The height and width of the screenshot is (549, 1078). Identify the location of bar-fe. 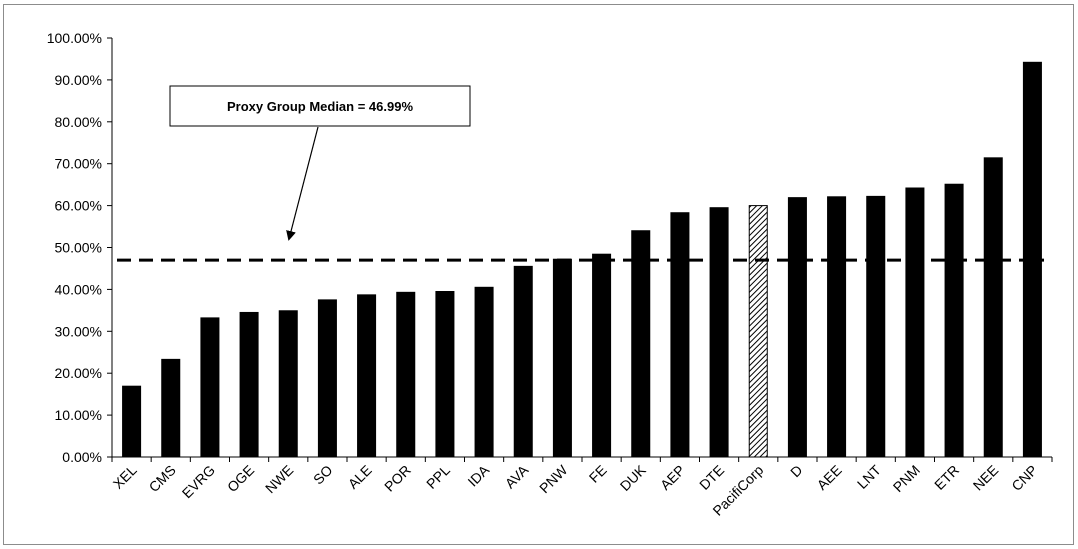
(602, 355).